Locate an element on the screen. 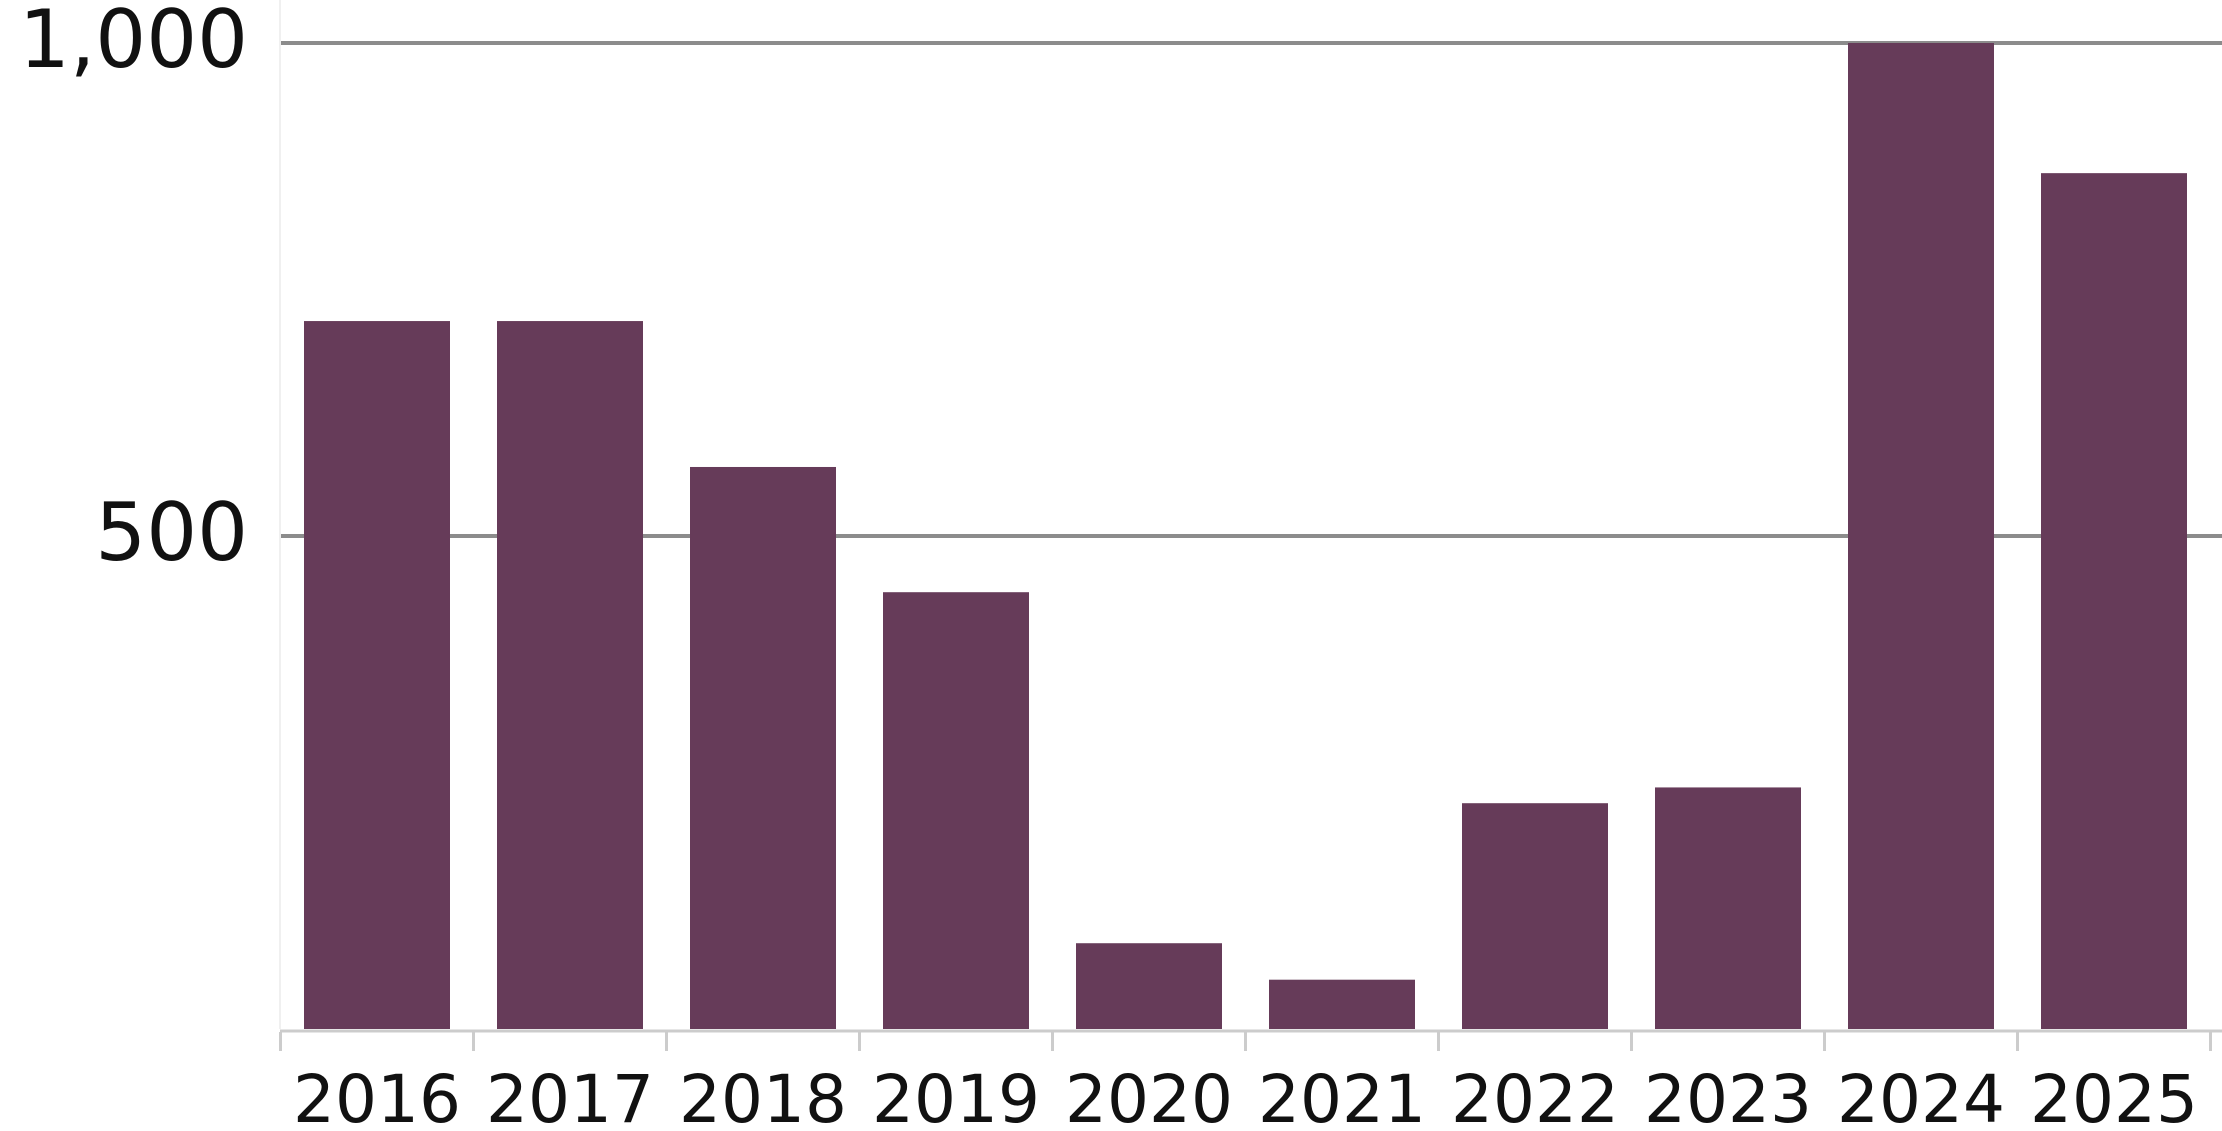 This screenshot has height=1131, width=2222. x-tick-label: 2018 is located at coordinates (763, 1096).